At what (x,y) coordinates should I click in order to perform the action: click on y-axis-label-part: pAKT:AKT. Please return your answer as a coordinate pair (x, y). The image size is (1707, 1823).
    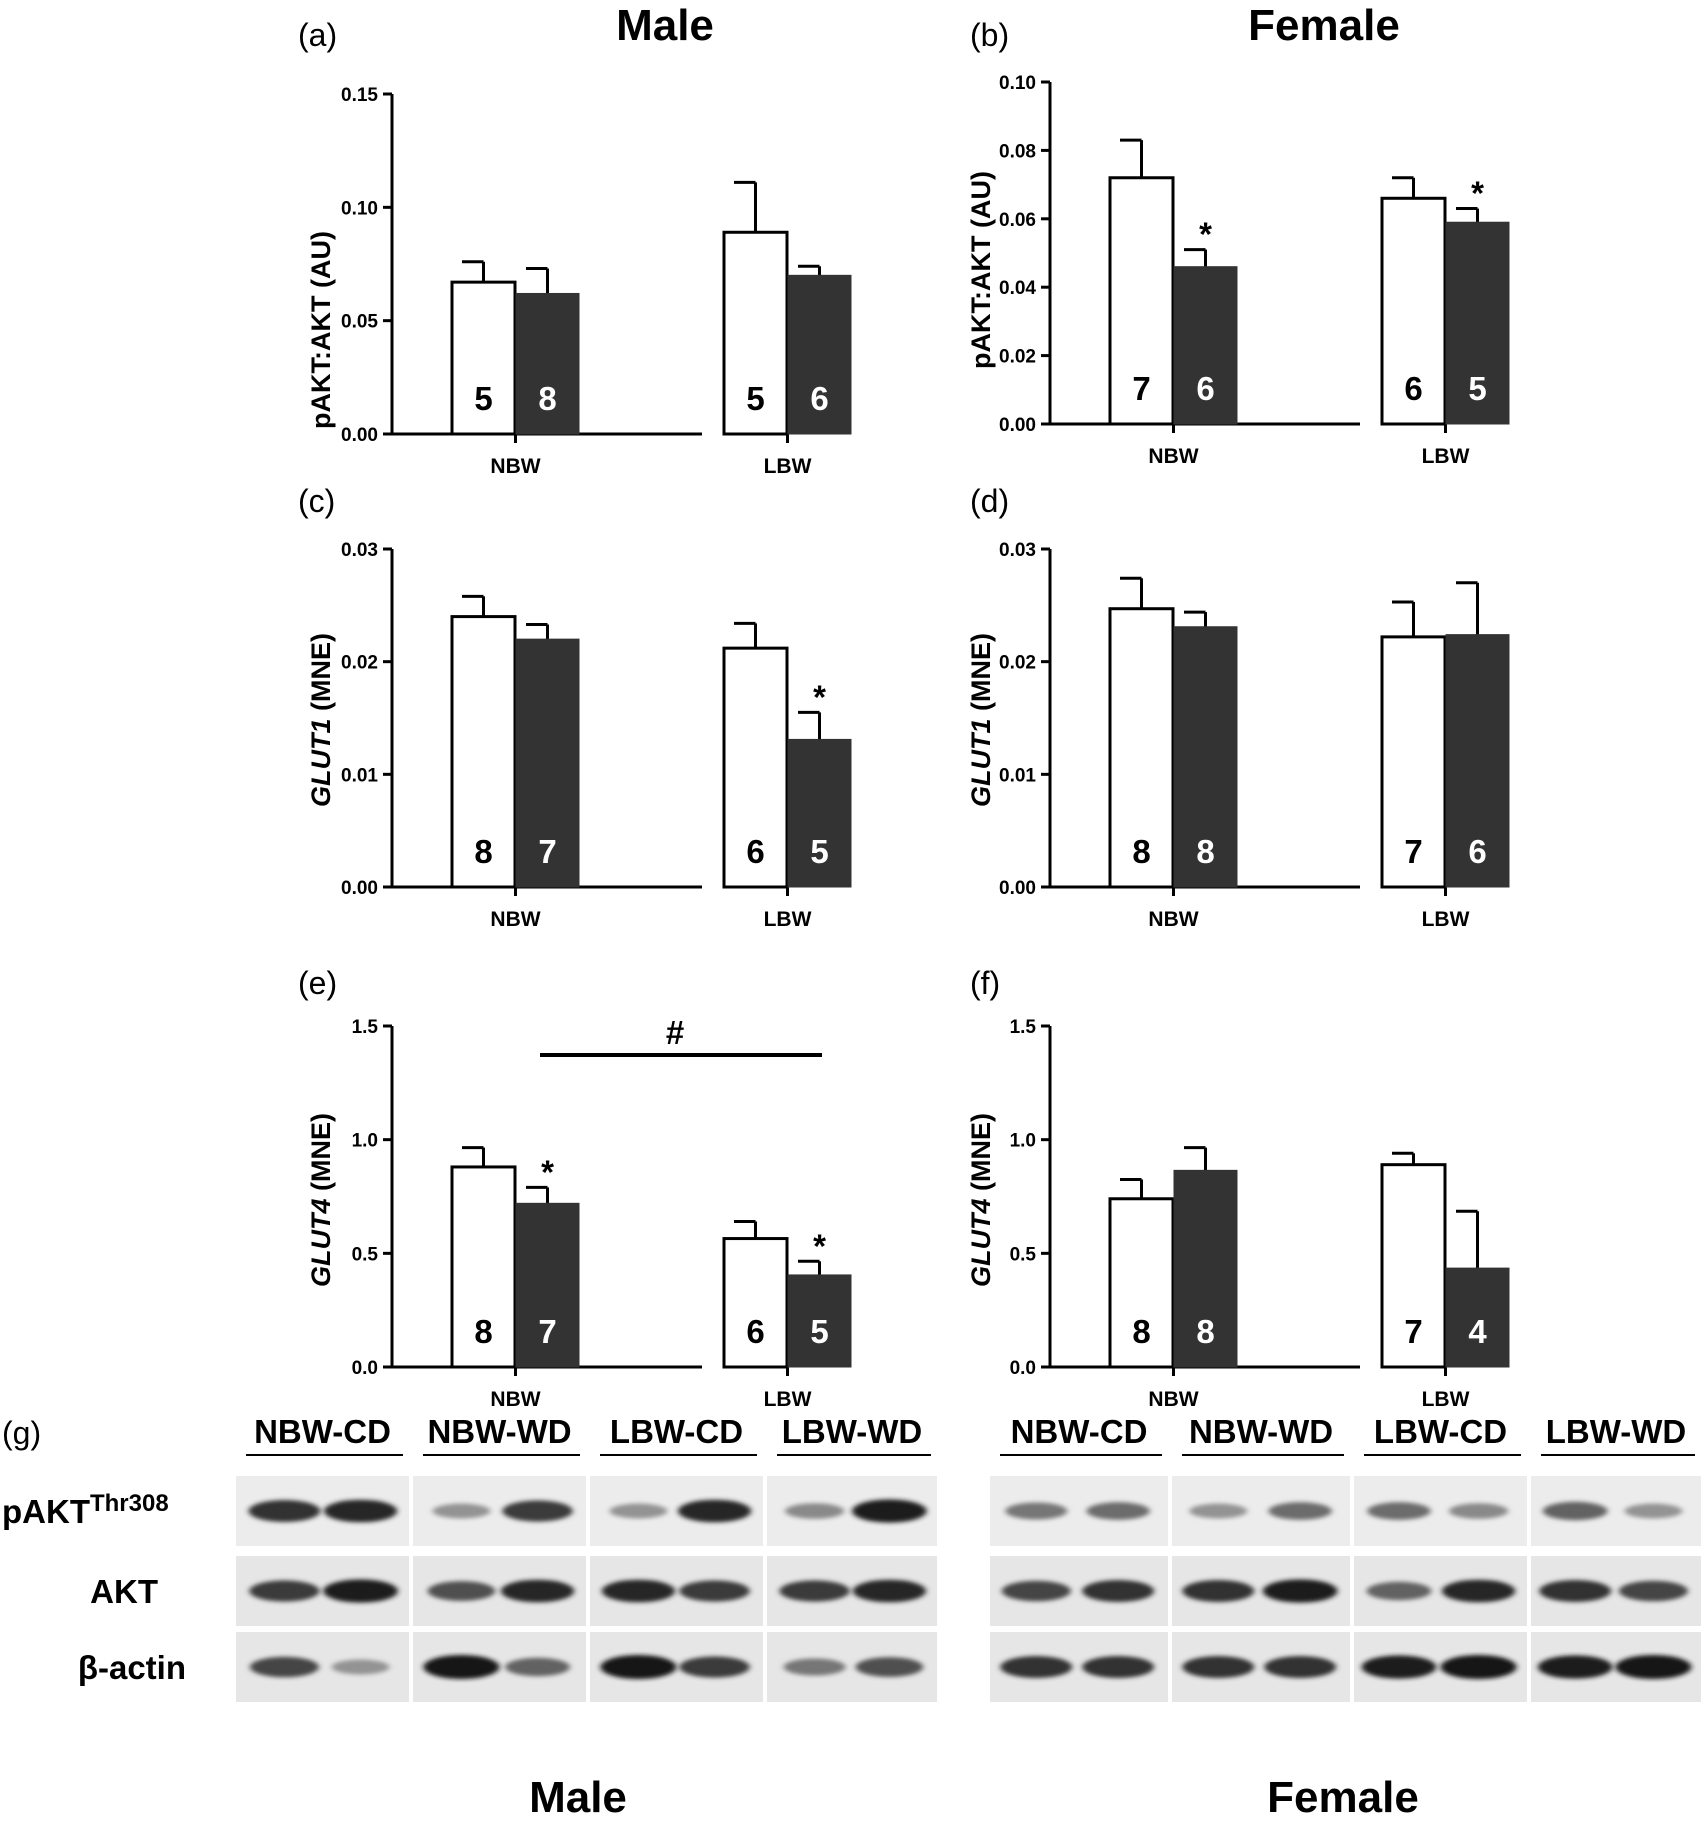
    Looking at the image, I should click on (981, 302).